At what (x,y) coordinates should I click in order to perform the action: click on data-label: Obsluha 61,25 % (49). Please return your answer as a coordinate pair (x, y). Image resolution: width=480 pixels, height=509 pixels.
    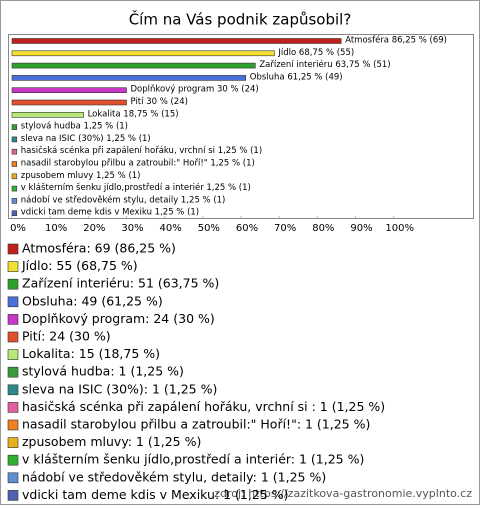
    Looking at the image, I should click on (296, 77).